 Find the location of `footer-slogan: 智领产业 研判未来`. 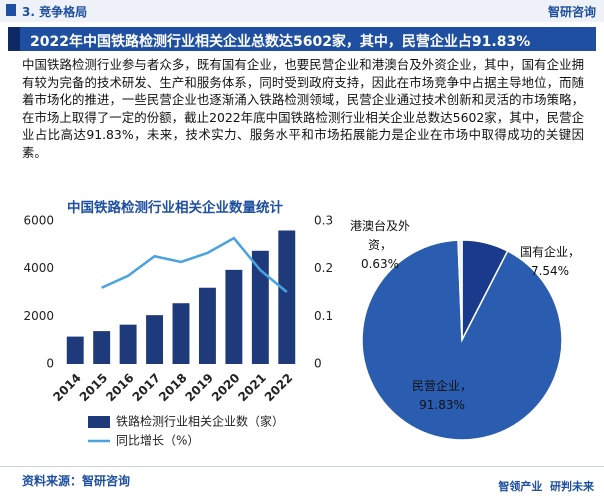

footer-slogan: 智领产业 研判未来 is located at coordinates (546, 486).